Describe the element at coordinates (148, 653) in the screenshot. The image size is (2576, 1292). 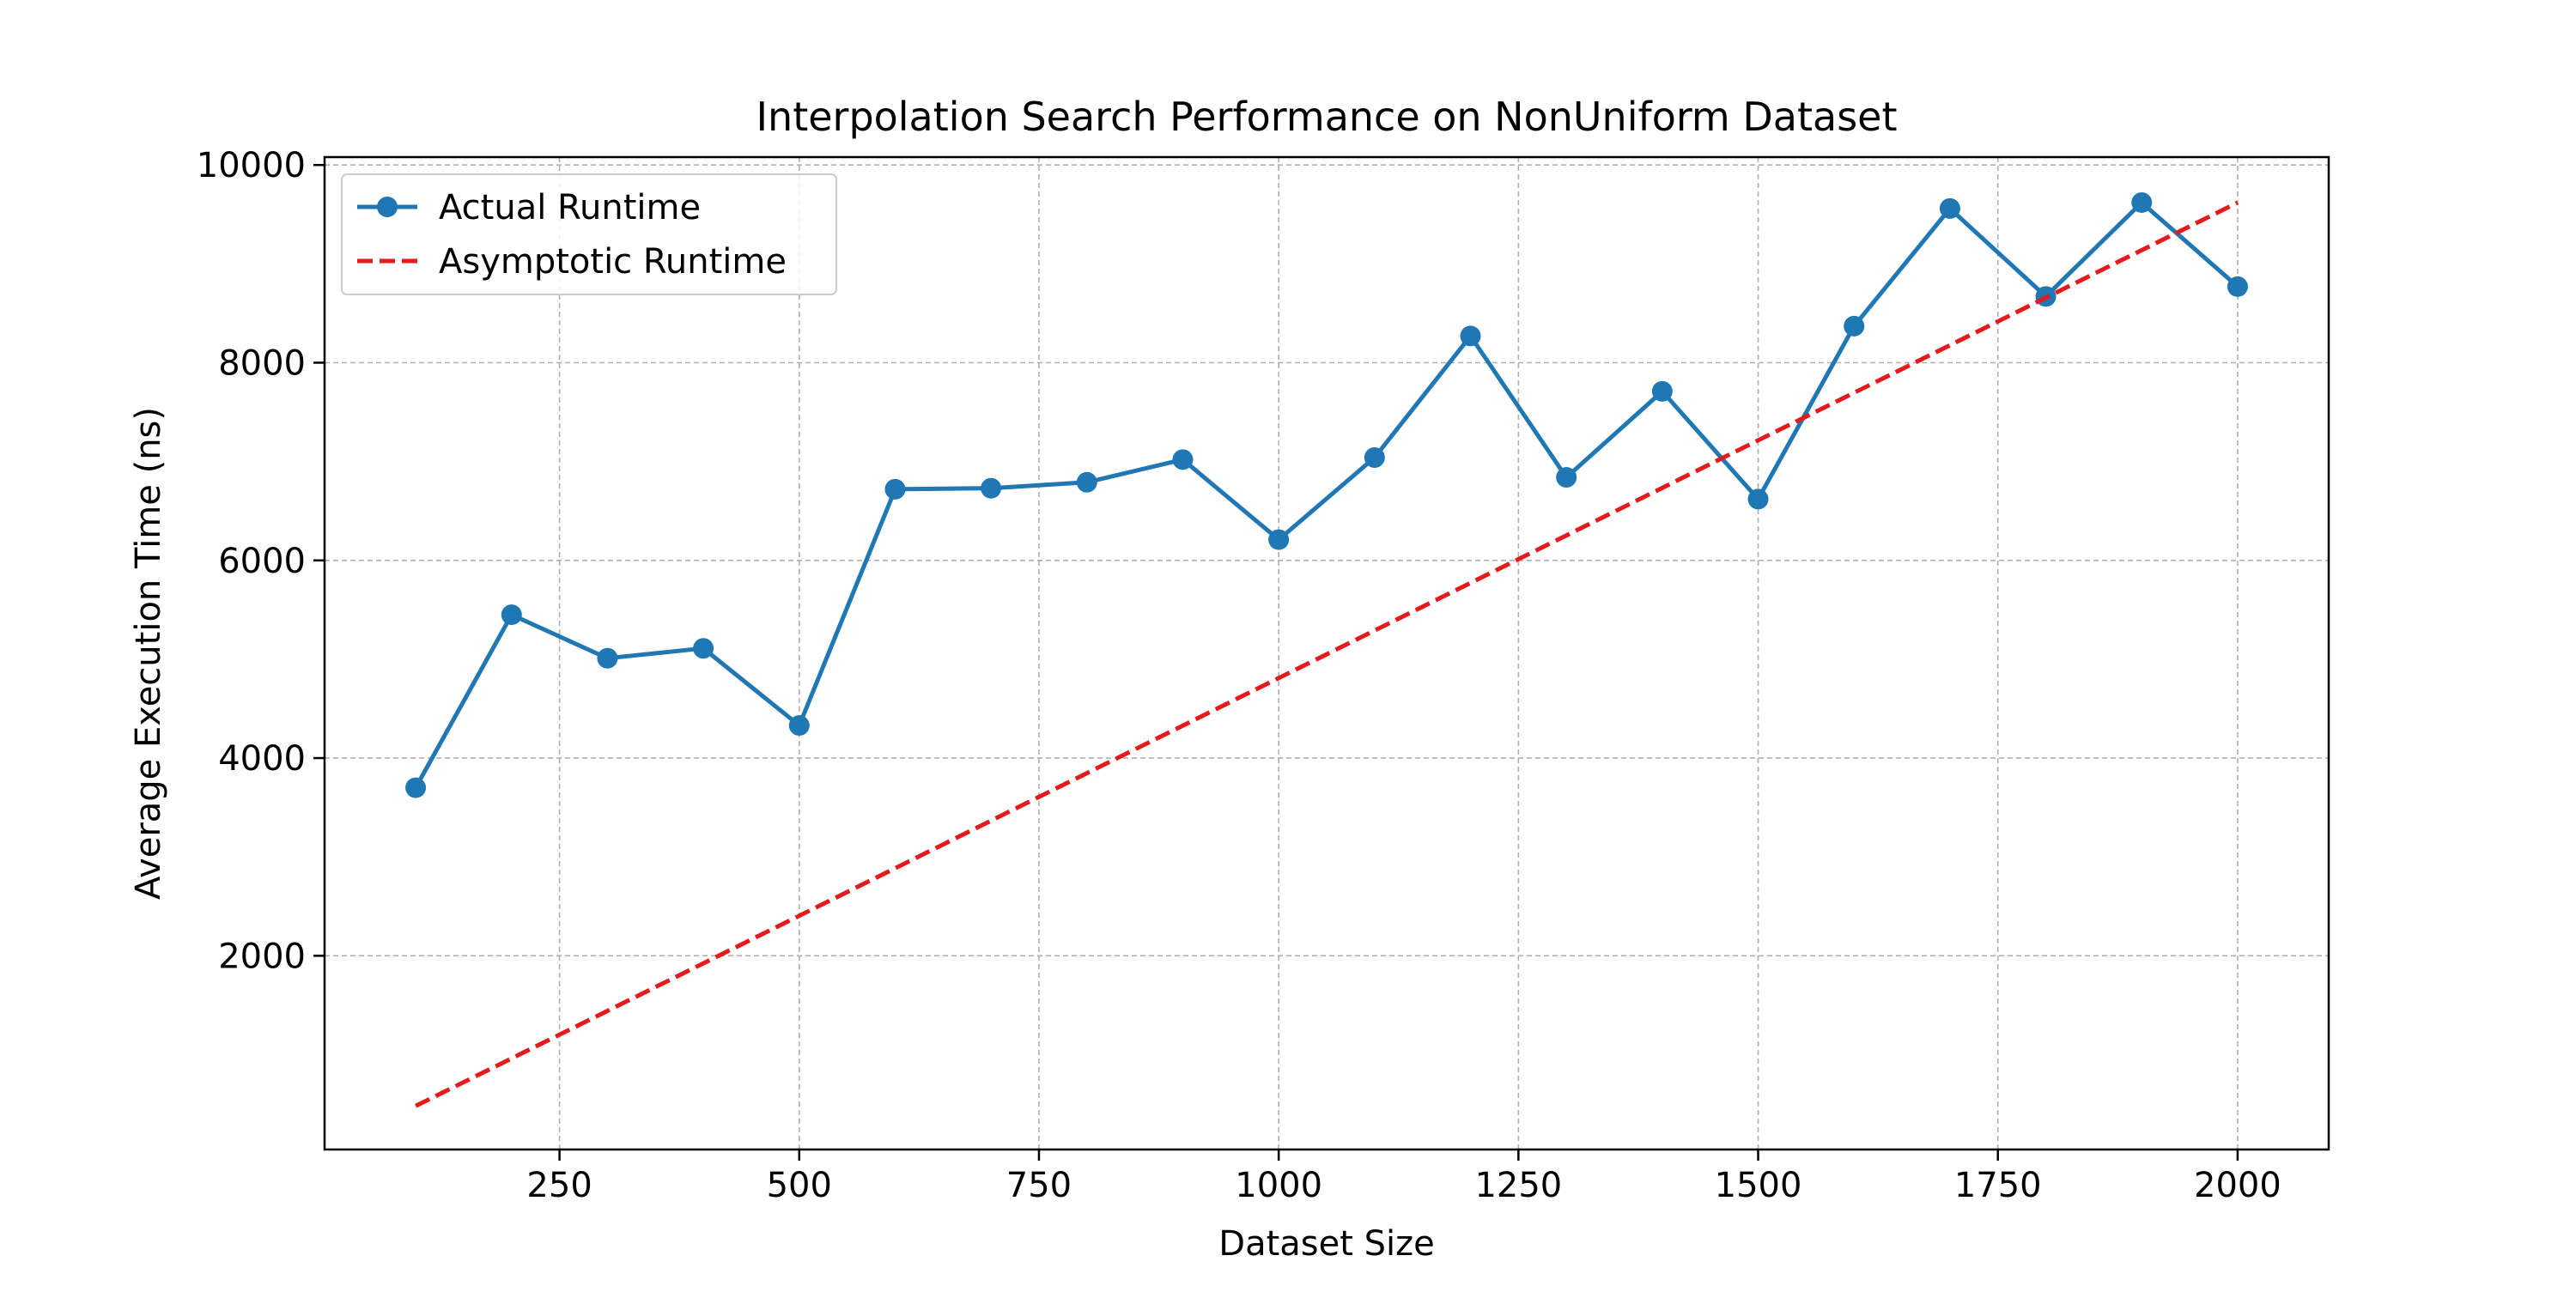
I see `y-axis-label: Average Execution Time (ns)` at that location.